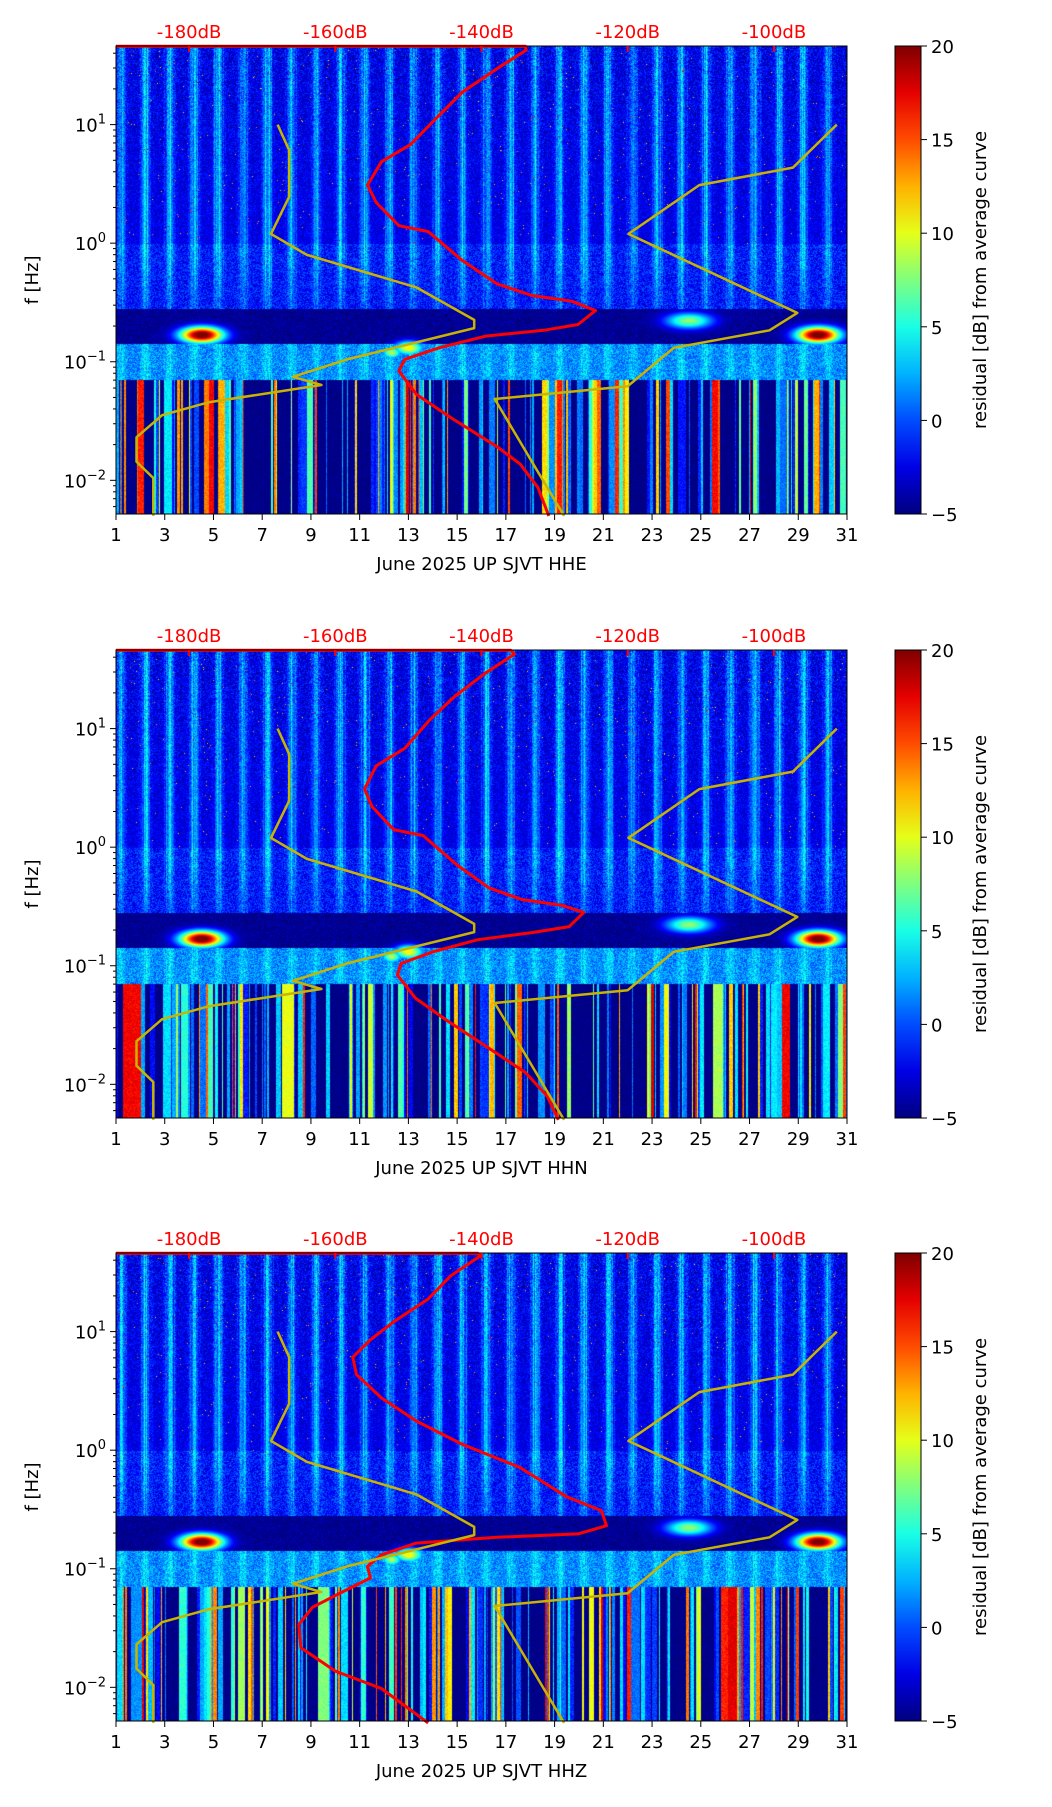  Describe the element at coordinates (652, 1139) in the screenshot. I see `x-tick-label: 23` at that location.